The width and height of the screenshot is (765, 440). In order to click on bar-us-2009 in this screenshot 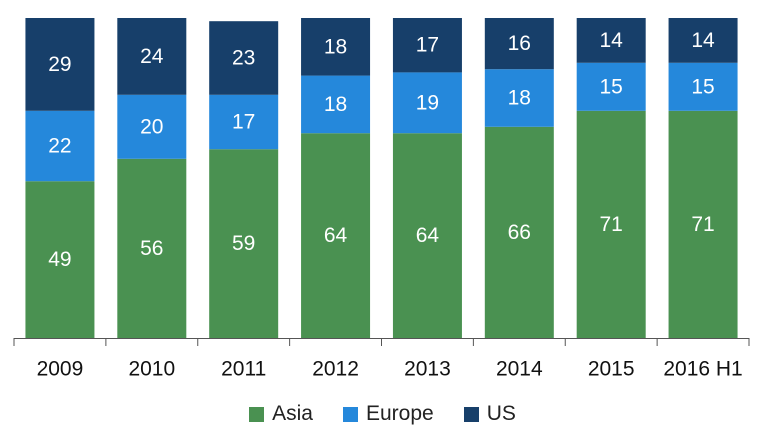, I will do `click(60, 64)`.